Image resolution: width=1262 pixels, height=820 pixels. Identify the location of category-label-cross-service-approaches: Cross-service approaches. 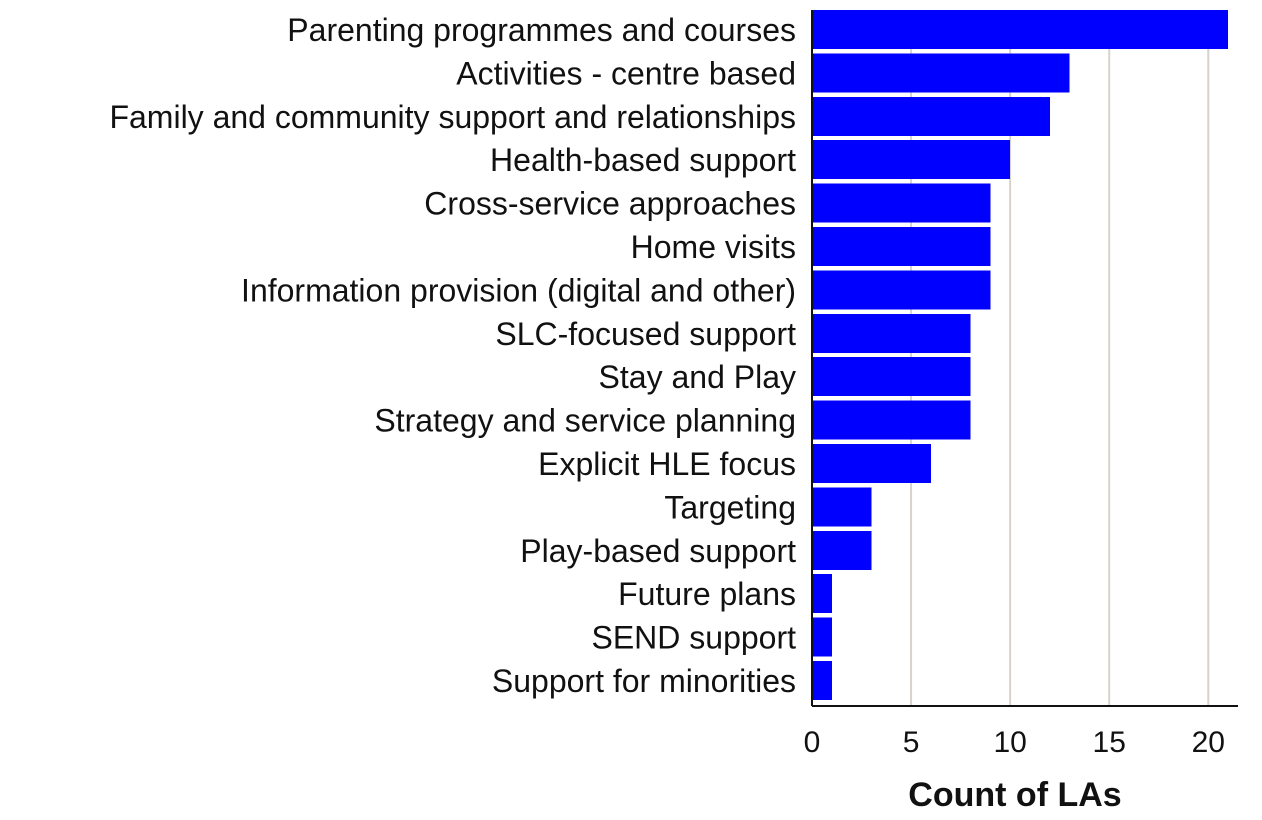
(610, 204).